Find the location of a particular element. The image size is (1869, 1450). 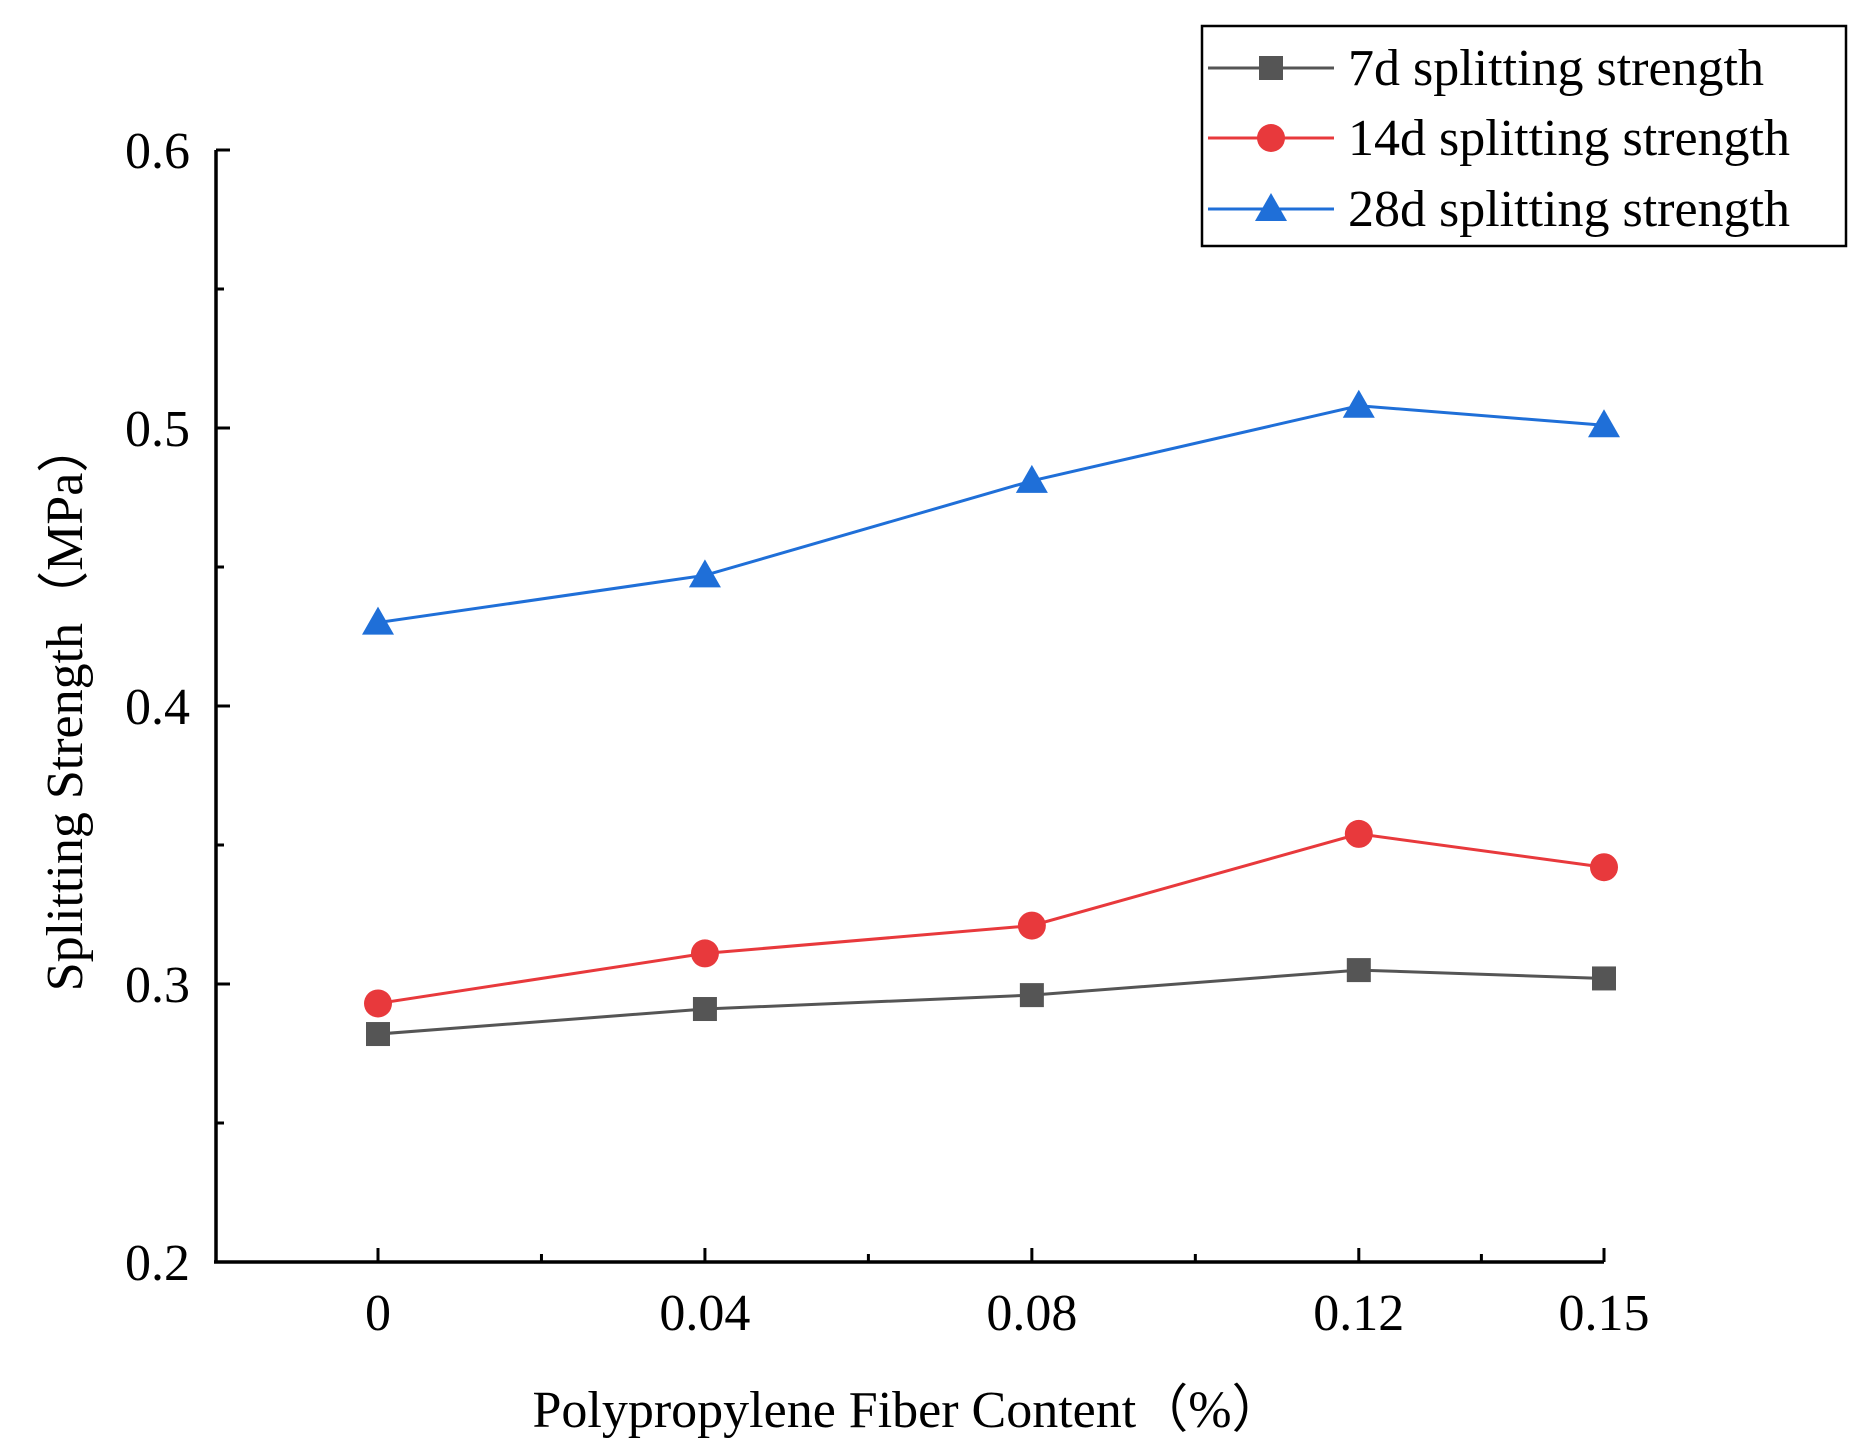

x-tick-label: 0.12 is located at coordinates (1358, 1313).